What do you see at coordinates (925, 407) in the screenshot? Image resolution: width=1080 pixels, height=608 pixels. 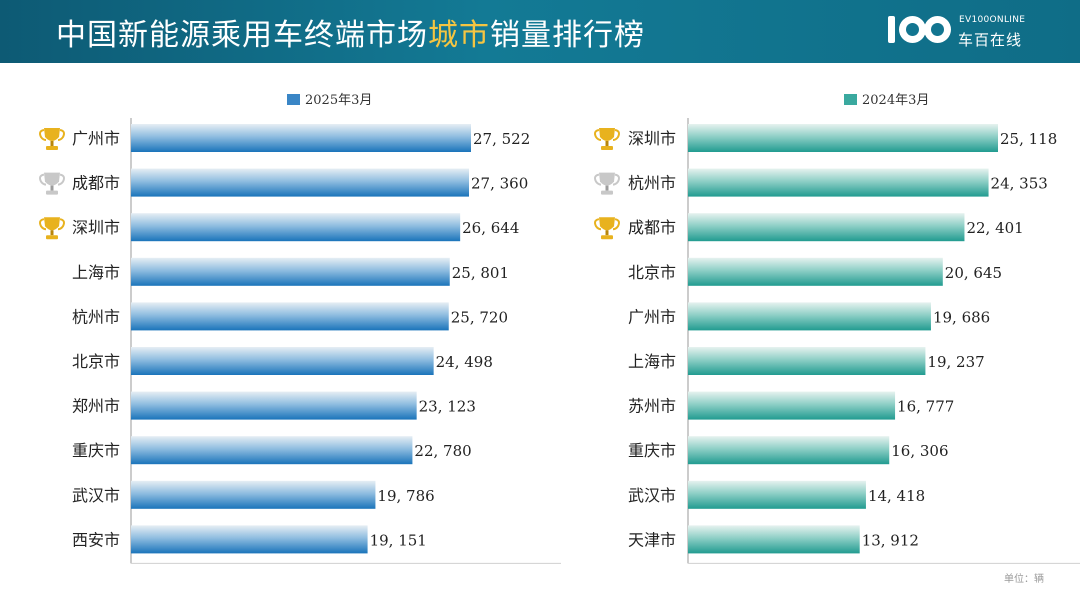 I see `value-label: 16, 777` at bounding box center [925, 407].